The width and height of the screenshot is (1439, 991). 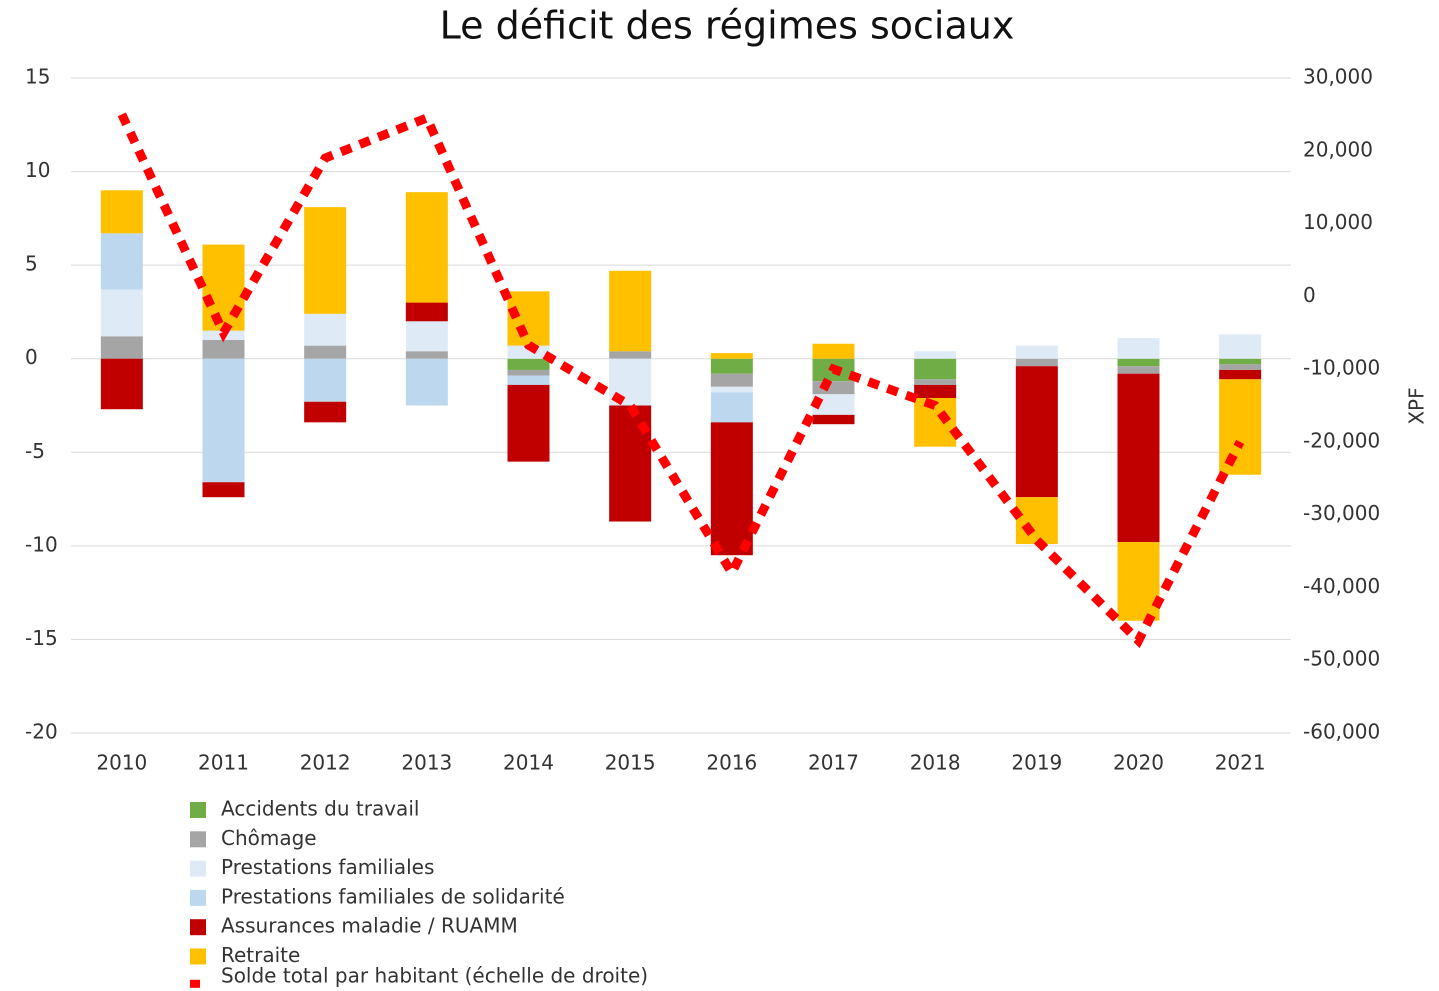 What do you see at coordinates (320, 809) in the screenshot?
I see `legend-label: Accidents du travail` at bounding box center [320, 809].